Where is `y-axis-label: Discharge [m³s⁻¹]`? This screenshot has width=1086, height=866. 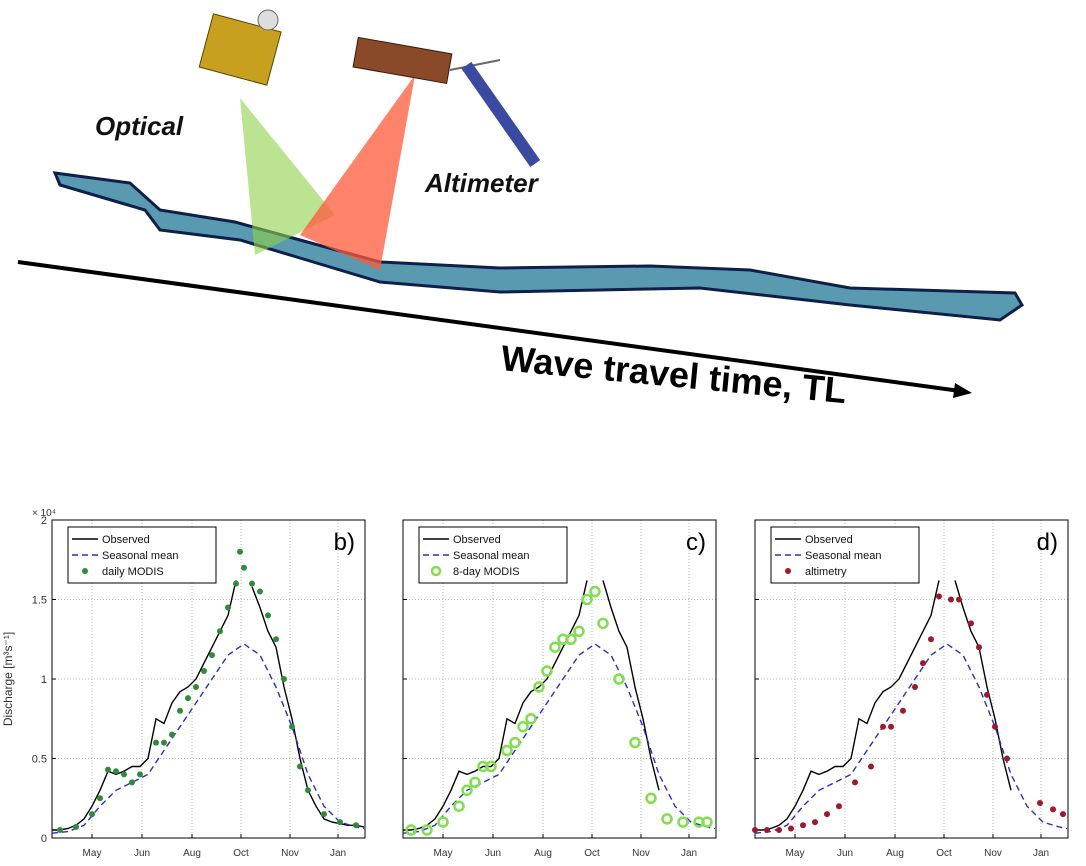
y-axis-label: Discharge [m³s⁻¹] is located at coordinates (8, 679).